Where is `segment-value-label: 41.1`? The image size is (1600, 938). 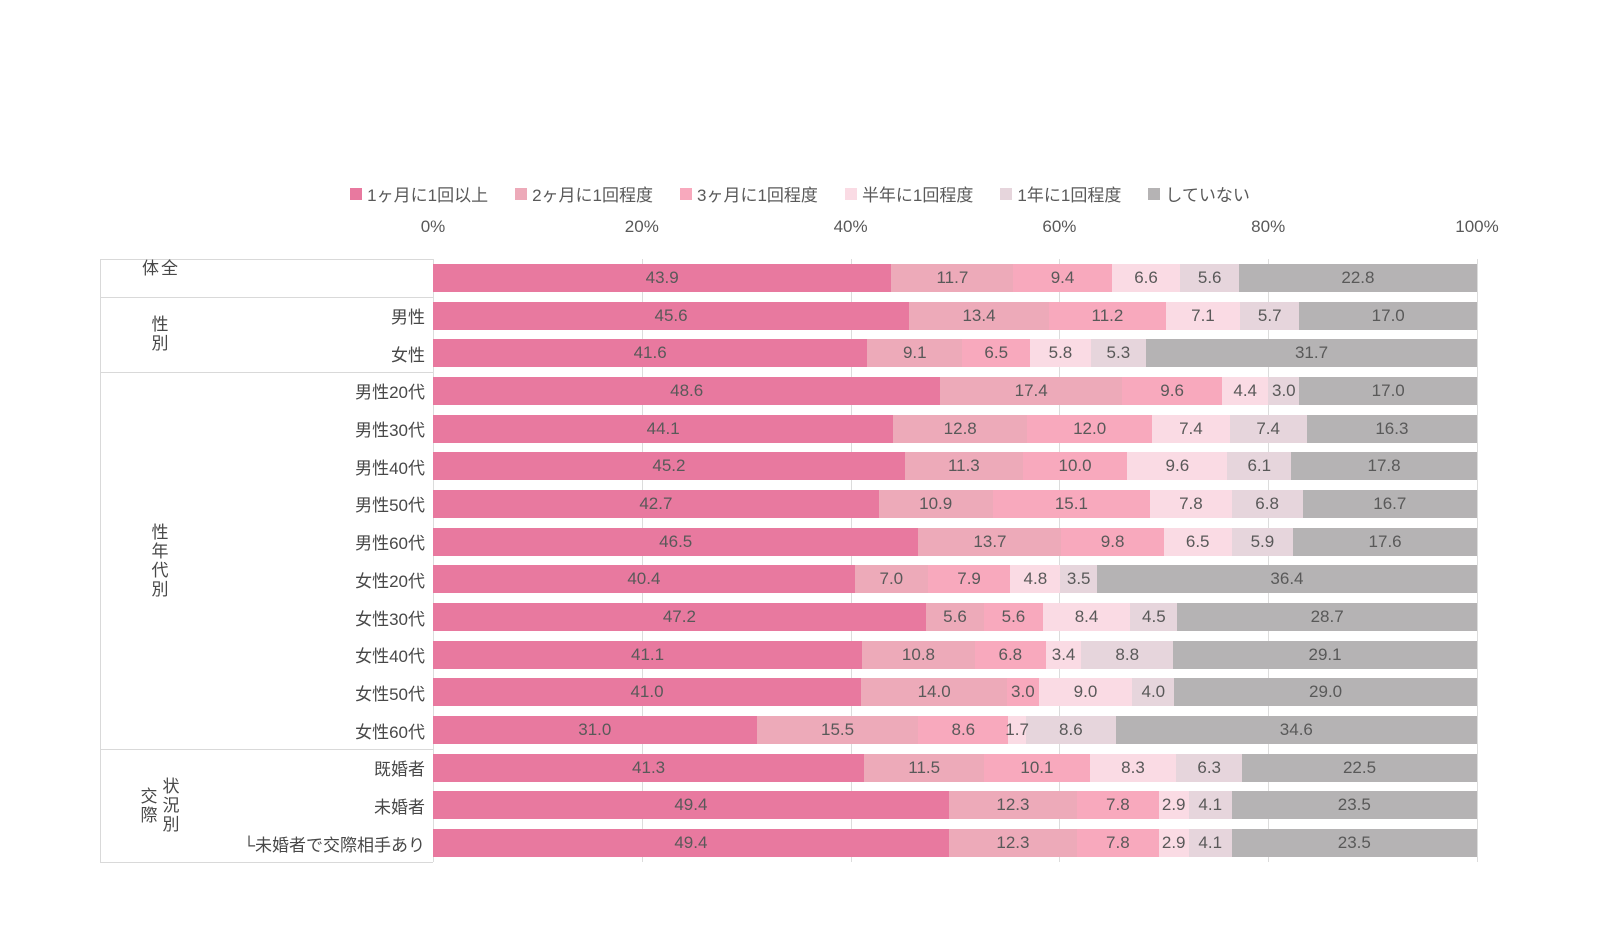 segment-value-label: 41.1 is located at coordinates (647, 654).